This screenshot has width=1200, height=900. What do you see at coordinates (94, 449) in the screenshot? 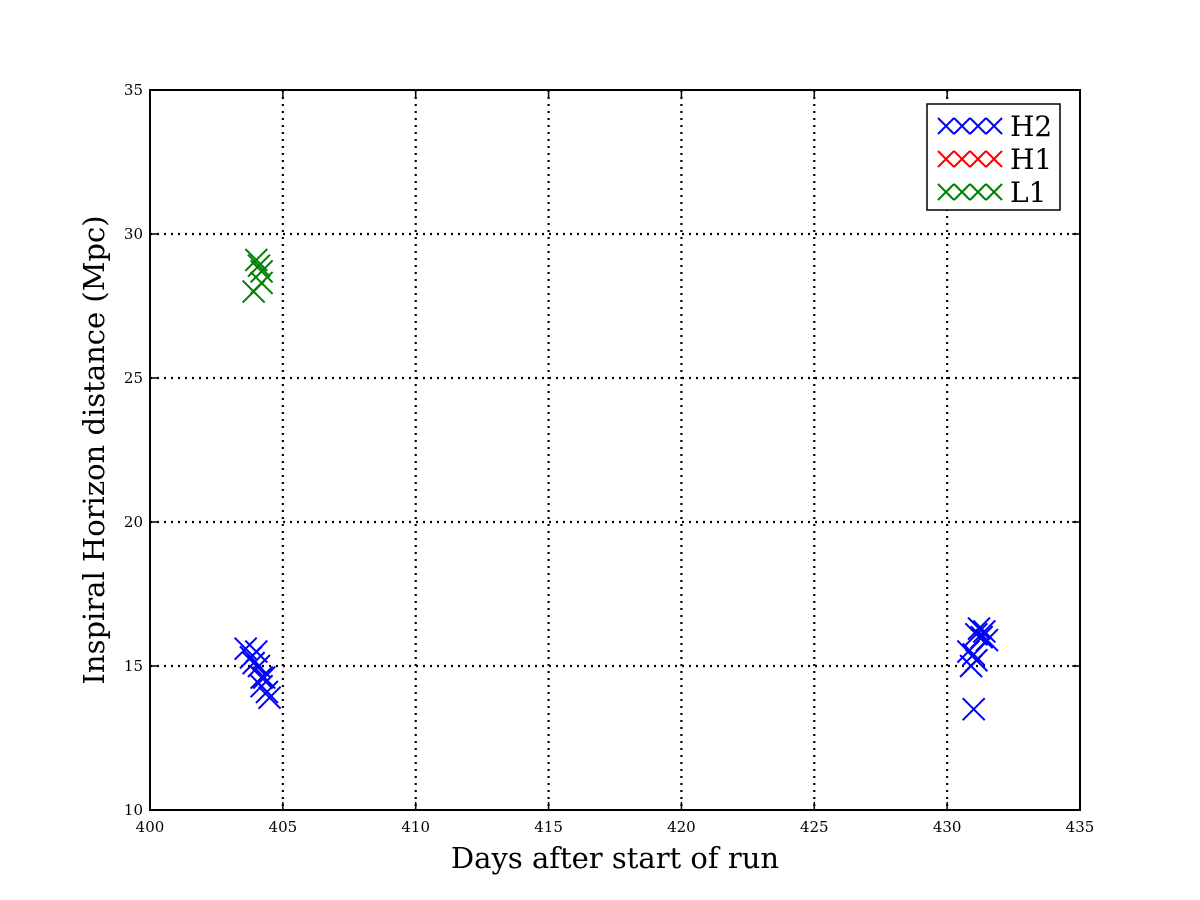
I see `y-axis-label: Inspiral Horizon distance (Mpc)` at bounding box center [94, 449].